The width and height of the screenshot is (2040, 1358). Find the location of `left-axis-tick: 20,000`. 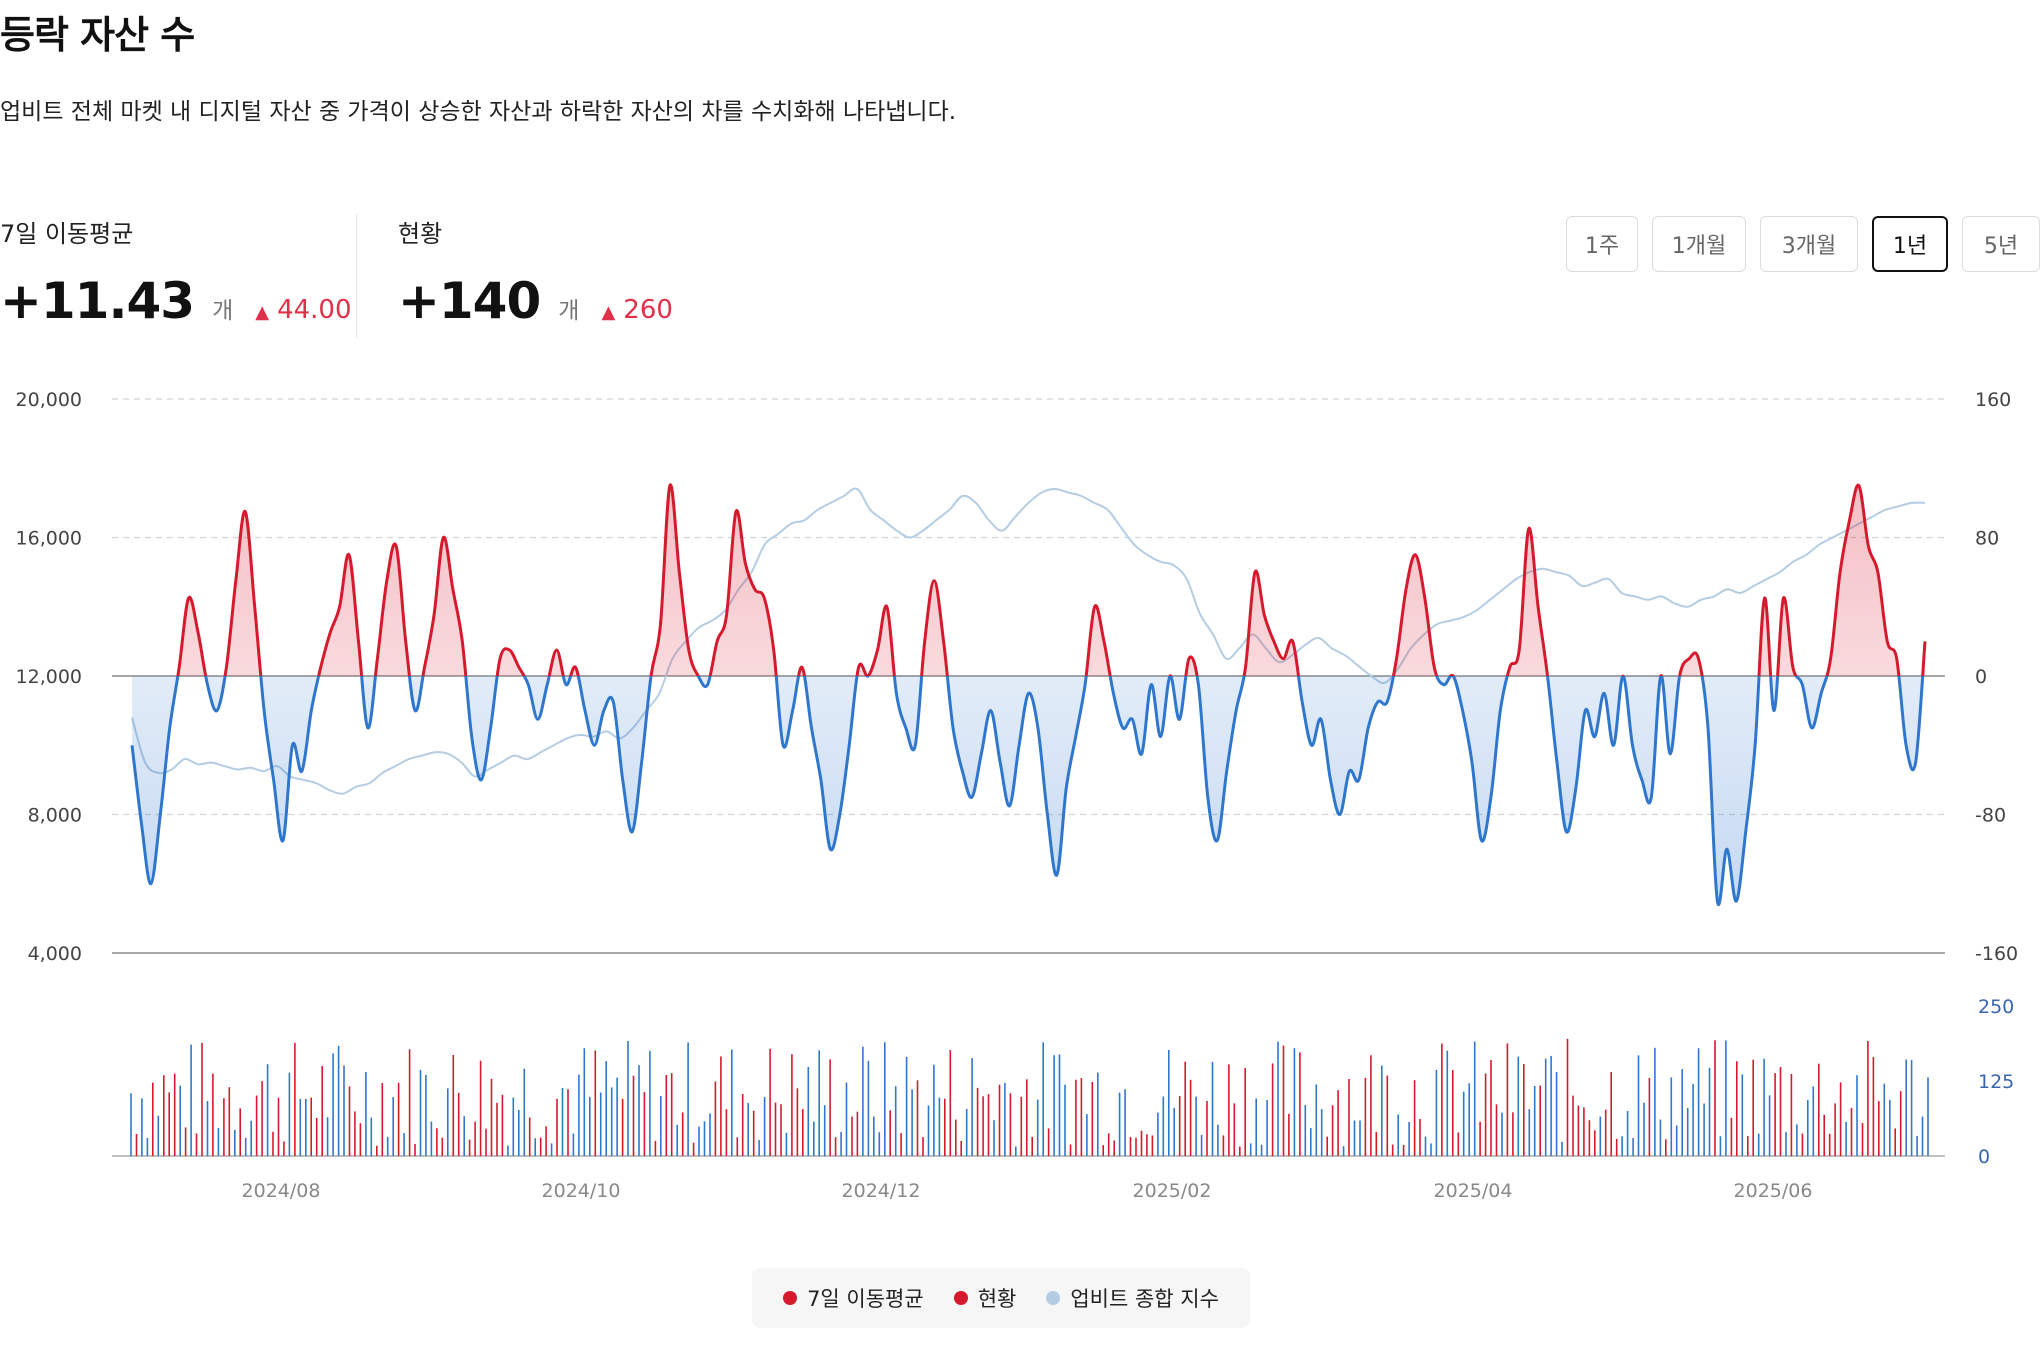

left-axis-tick: 20,000 is located at coordinates (49, 400).